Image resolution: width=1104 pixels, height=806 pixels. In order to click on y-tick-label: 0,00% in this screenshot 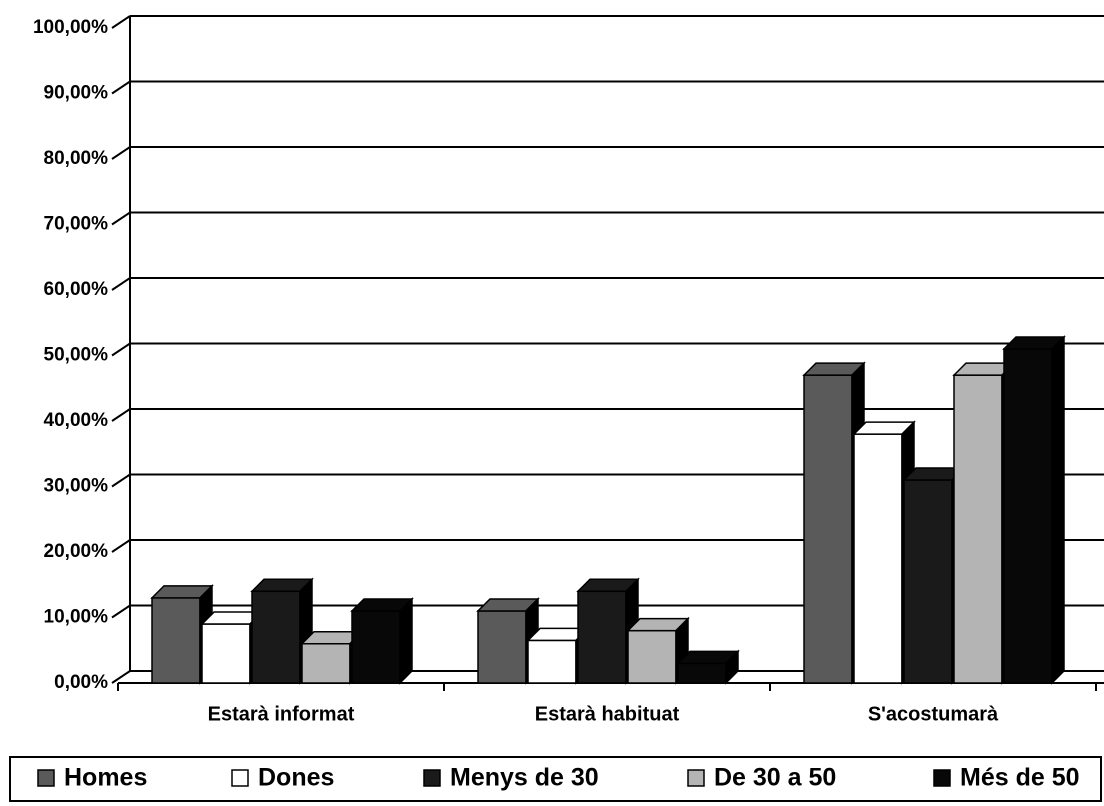, I will do `click(81, 682)`.